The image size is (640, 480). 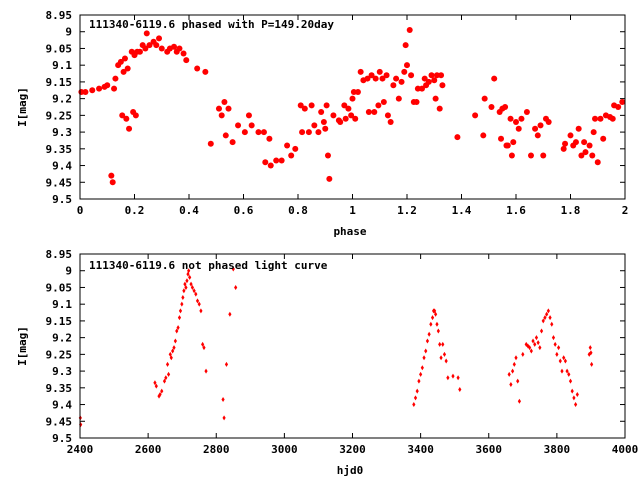 I want to click on phased-chart-xlabel: phase, so click(x=349, y=231).